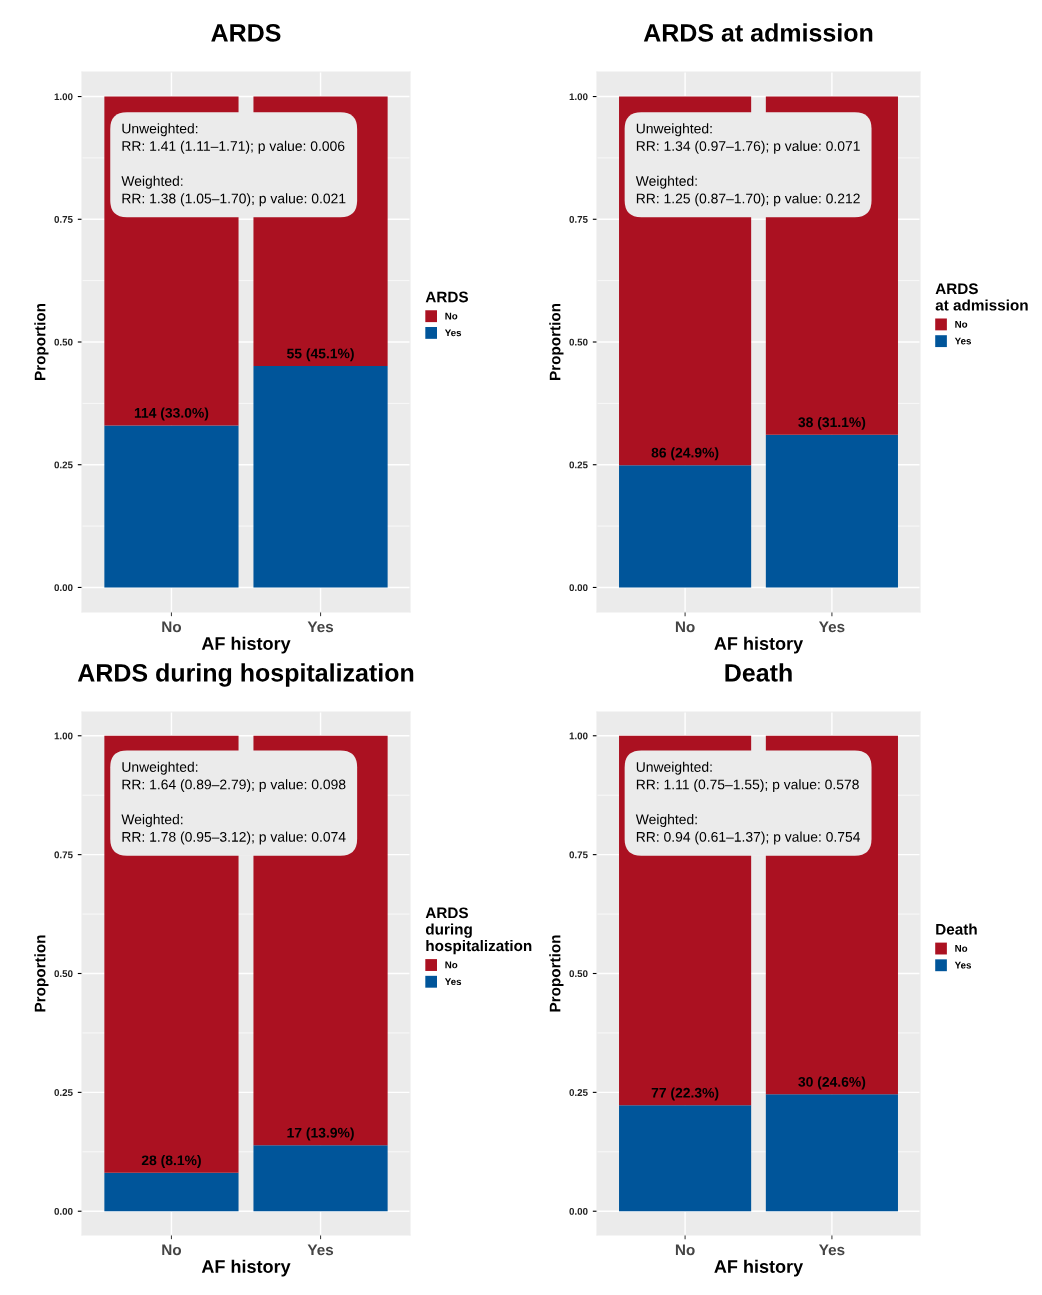 The height and width of the screenshot is (1295, 1042). I want to click on chart-title: Death, so click(758, 672).